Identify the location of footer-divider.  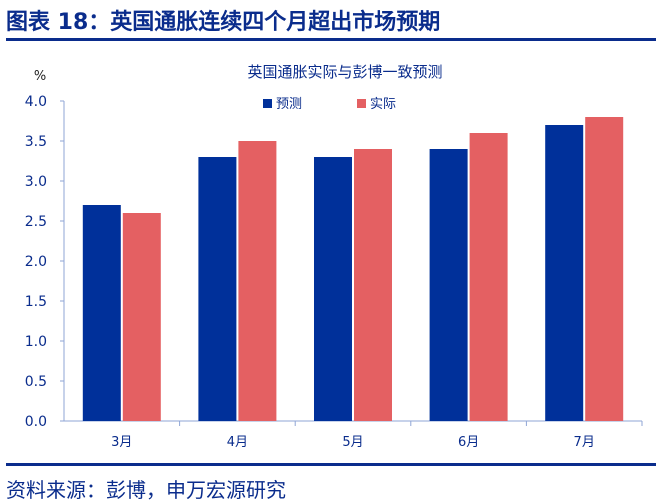
(331, 464).